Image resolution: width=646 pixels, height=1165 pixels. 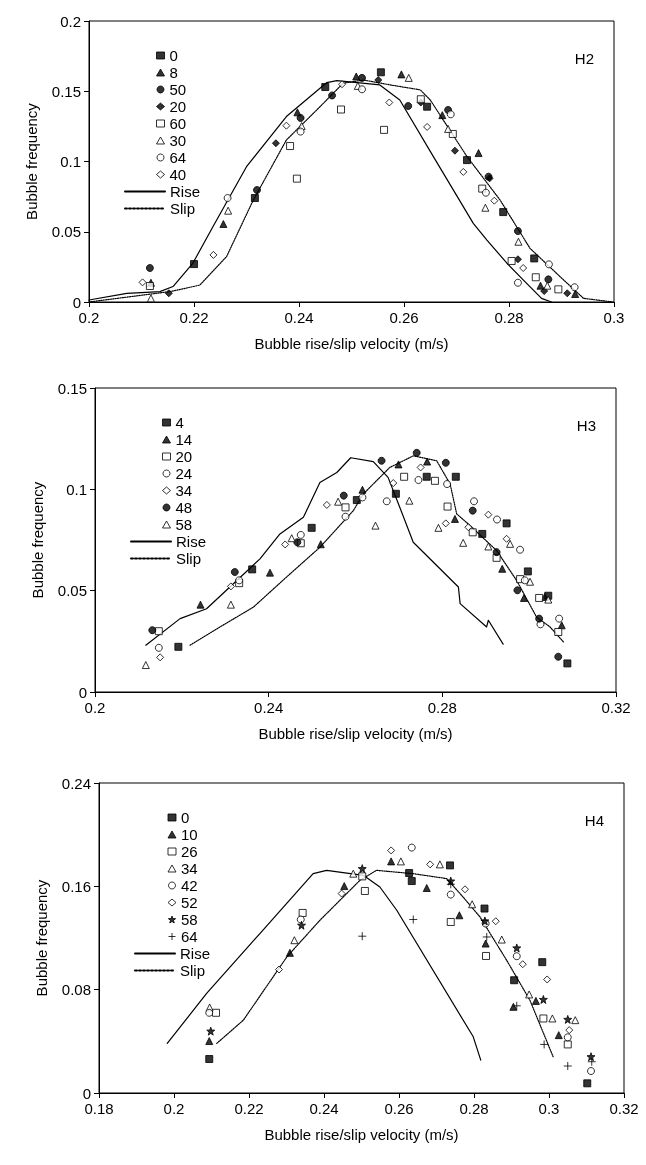 What do you see at coordinates (178, 174) in the screenshot?
I see `legend-label: 40` at bounding box center [178, 174].